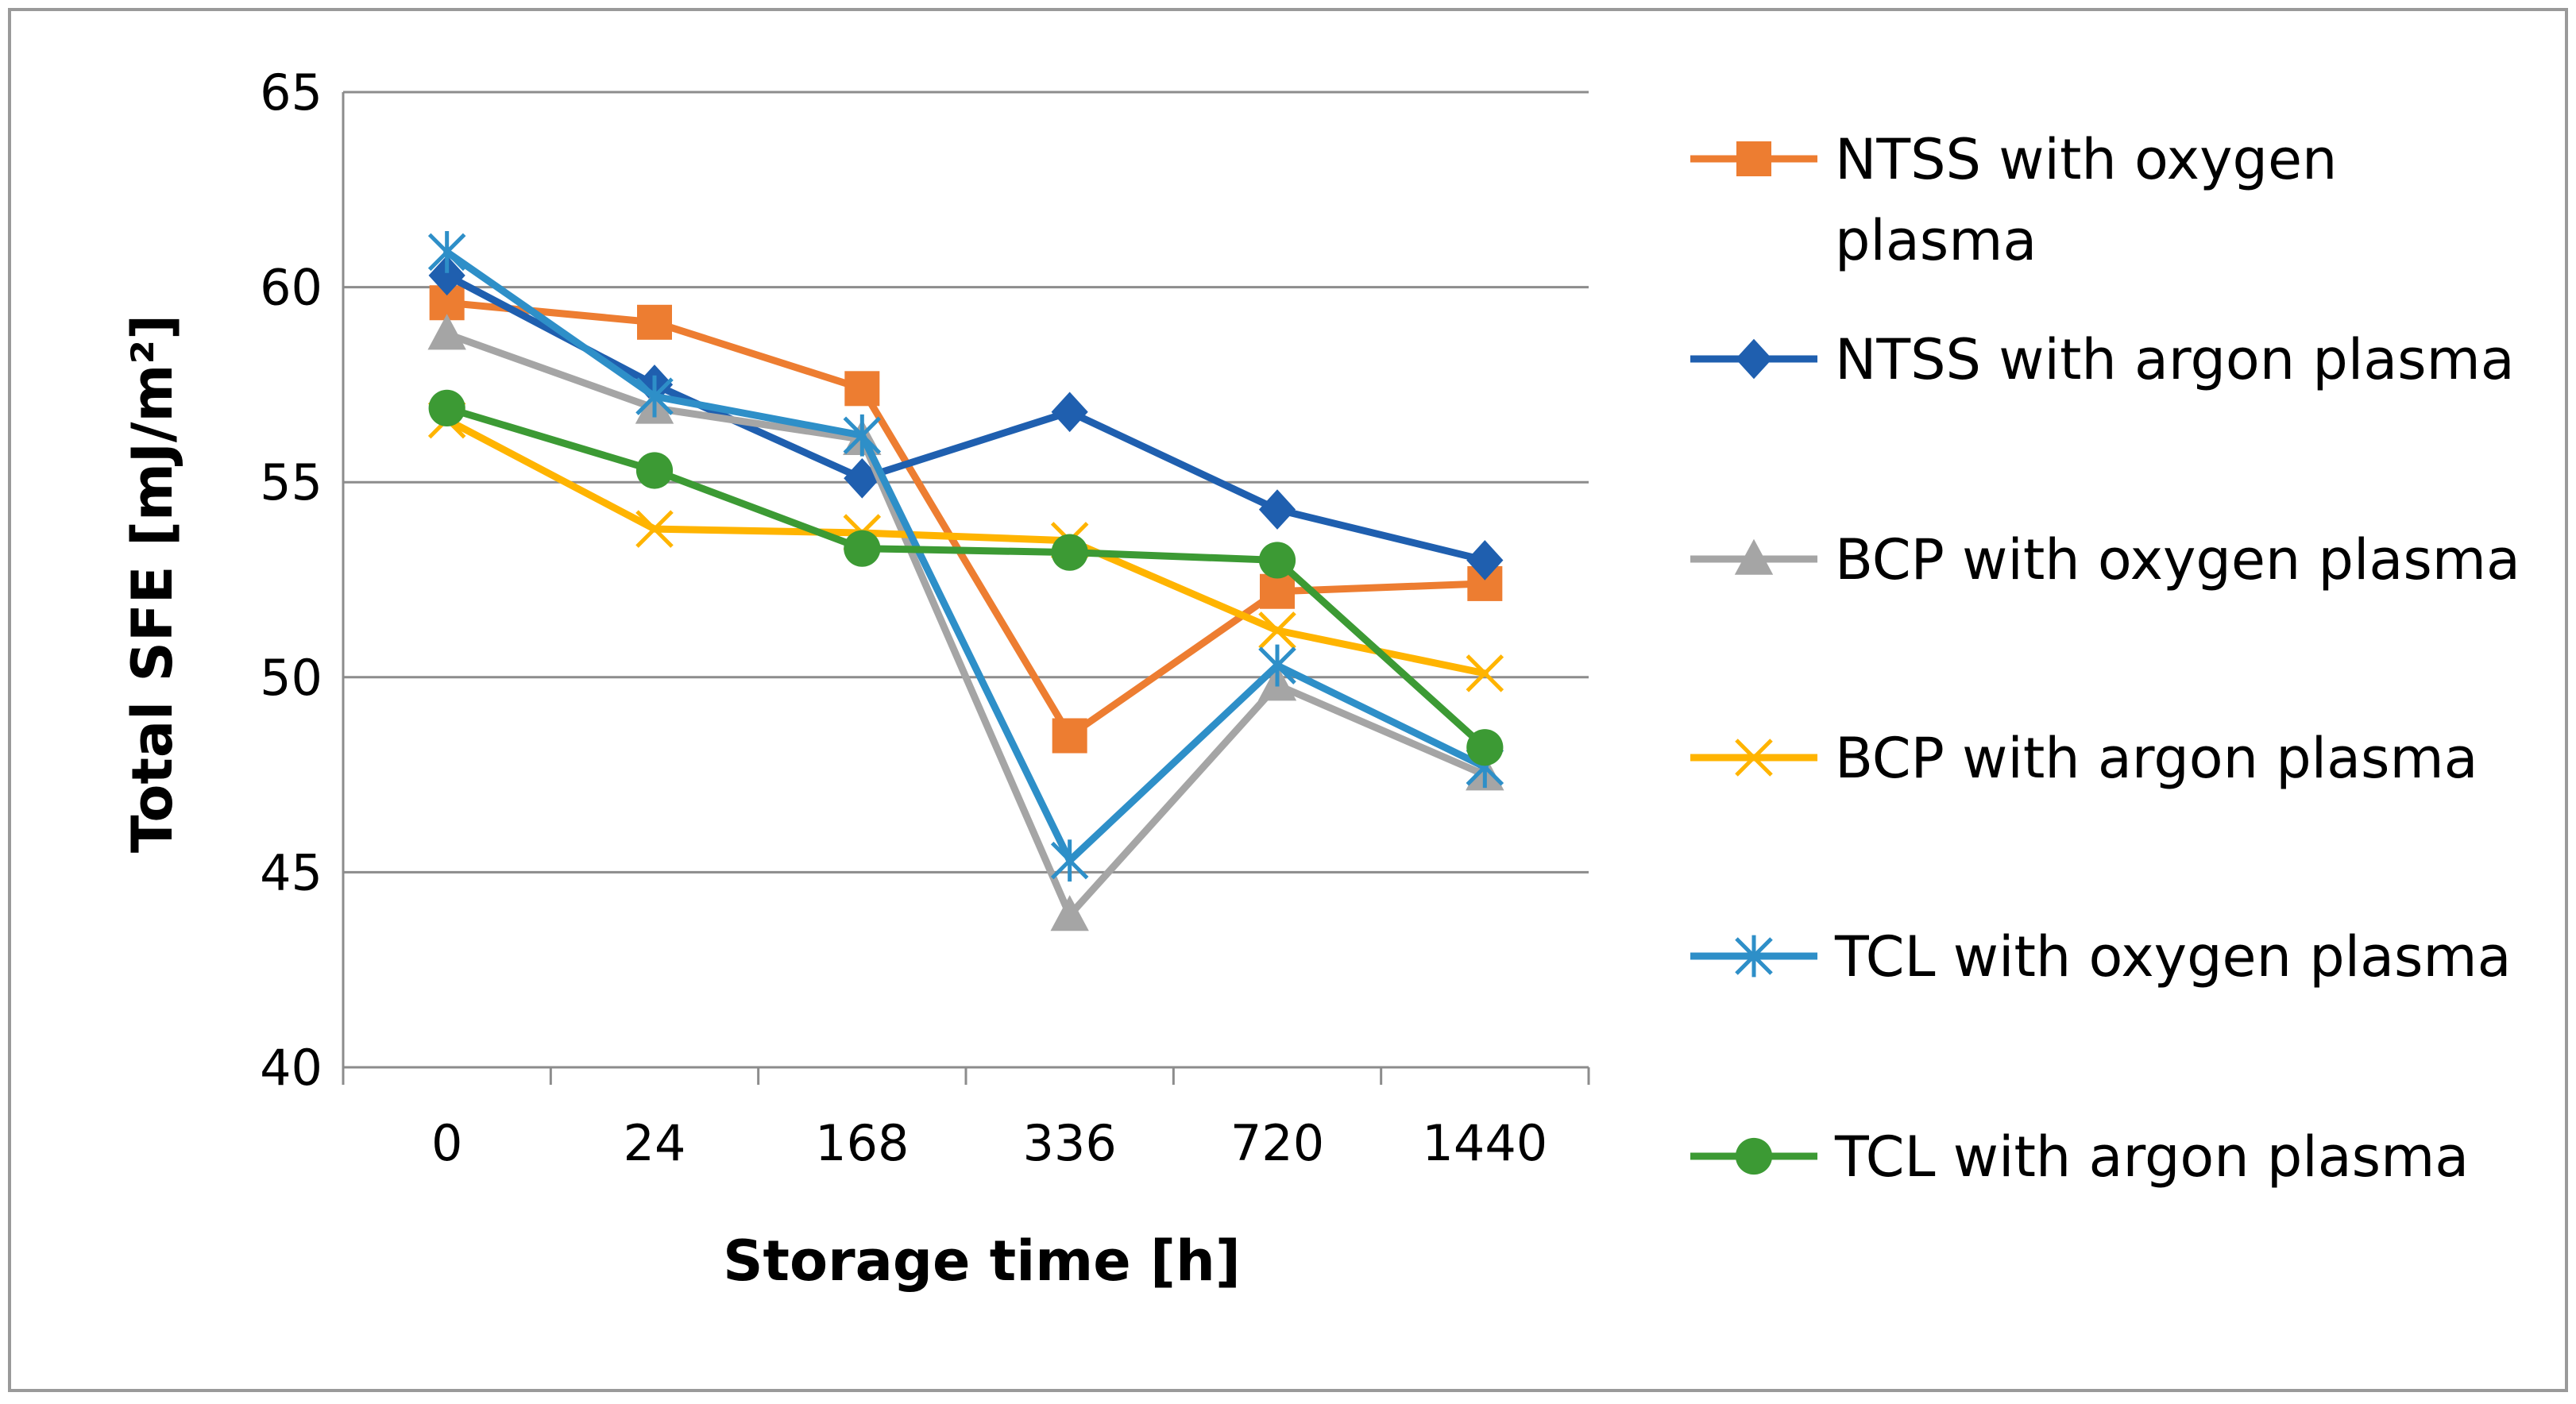  What do you see at coordinates (2175, 359) in the screenshot?
I see `legend-label: NTSS with argon plasma` at bounding box center [2175, 359].